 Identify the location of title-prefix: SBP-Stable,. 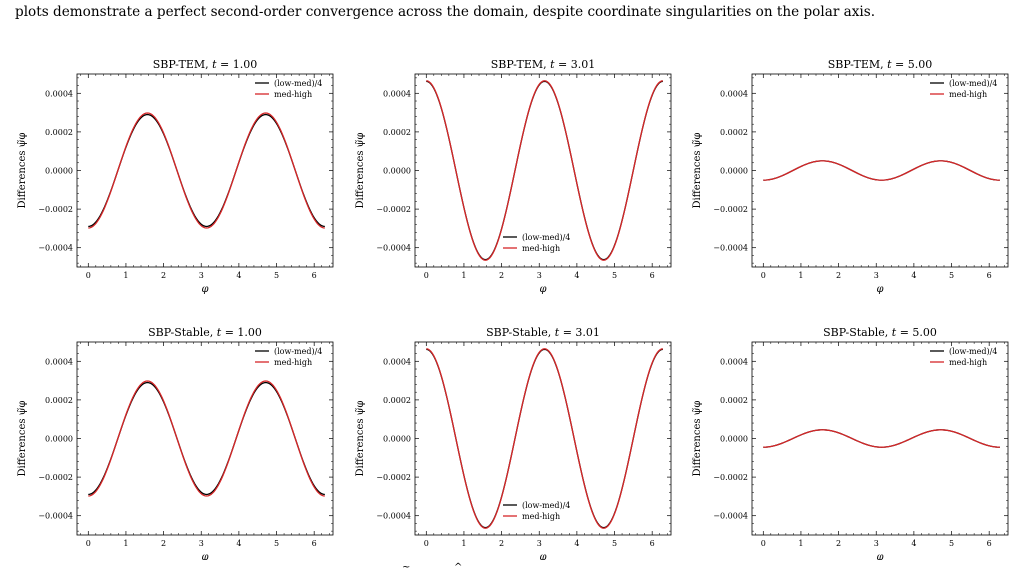
(182, 332).